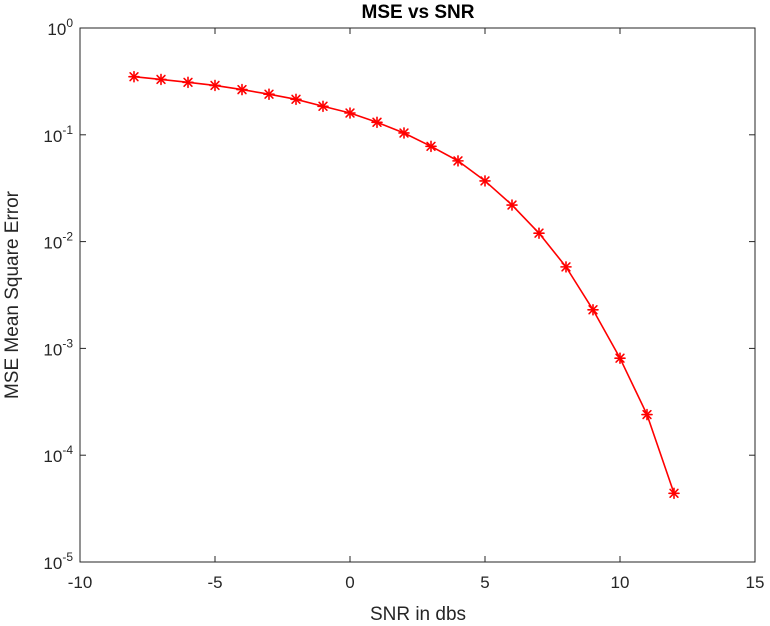  I want to click on y-tick-exponent: -5, so click(67, 557).